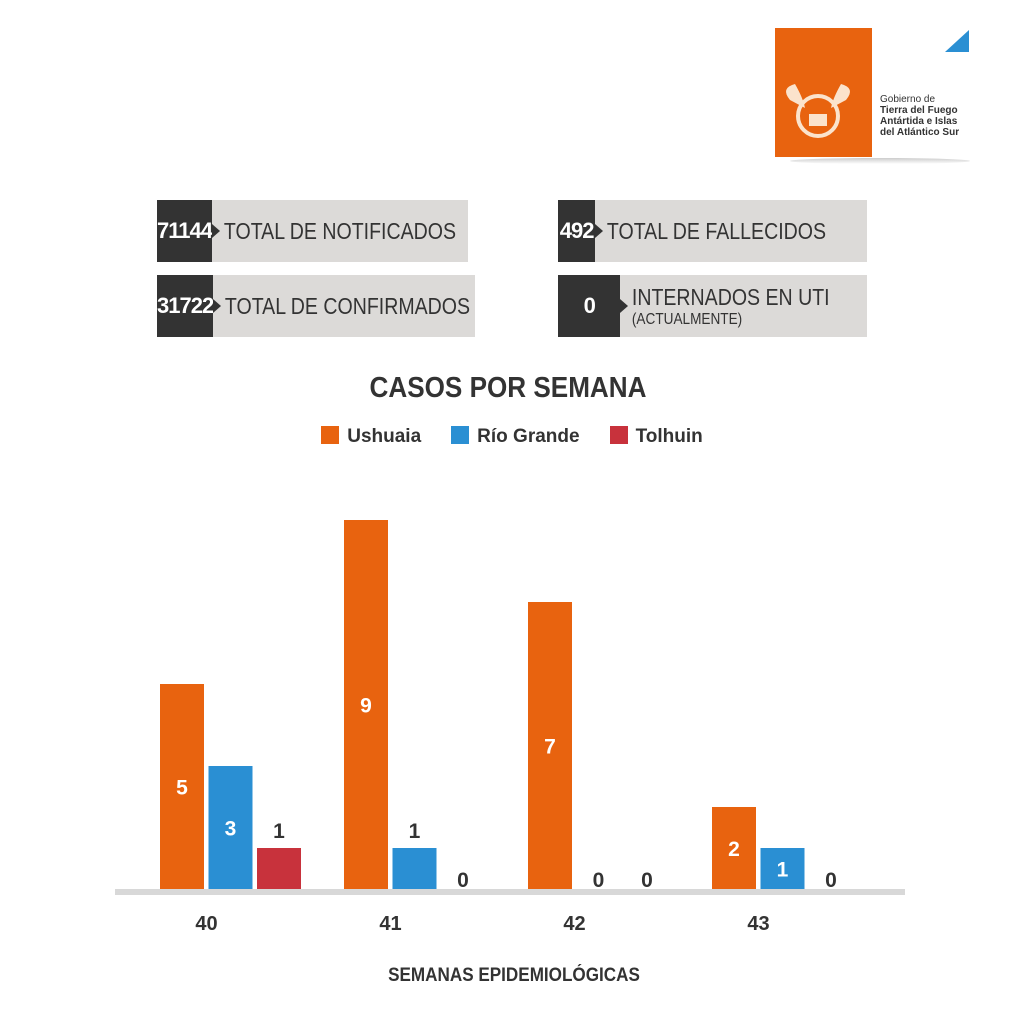 This screenshot has width=1024, height=1024. I want to click on data-label: 7, so click(550, 747).